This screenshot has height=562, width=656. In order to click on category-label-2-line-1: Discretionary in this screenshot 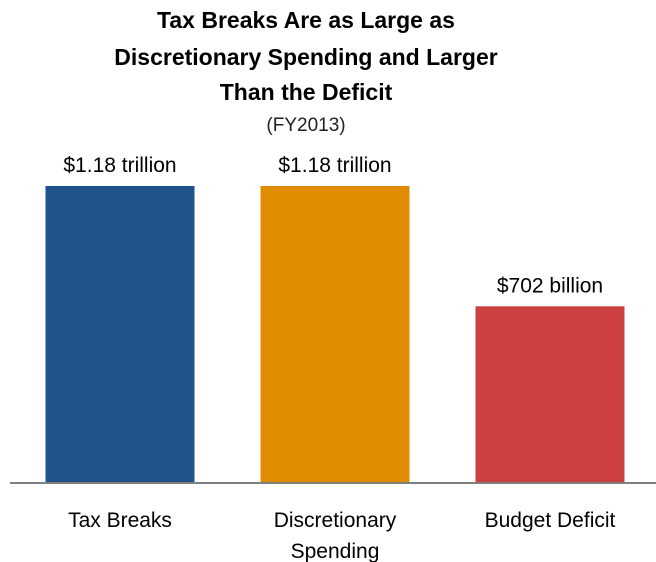, I will do `click(335, 520)`.